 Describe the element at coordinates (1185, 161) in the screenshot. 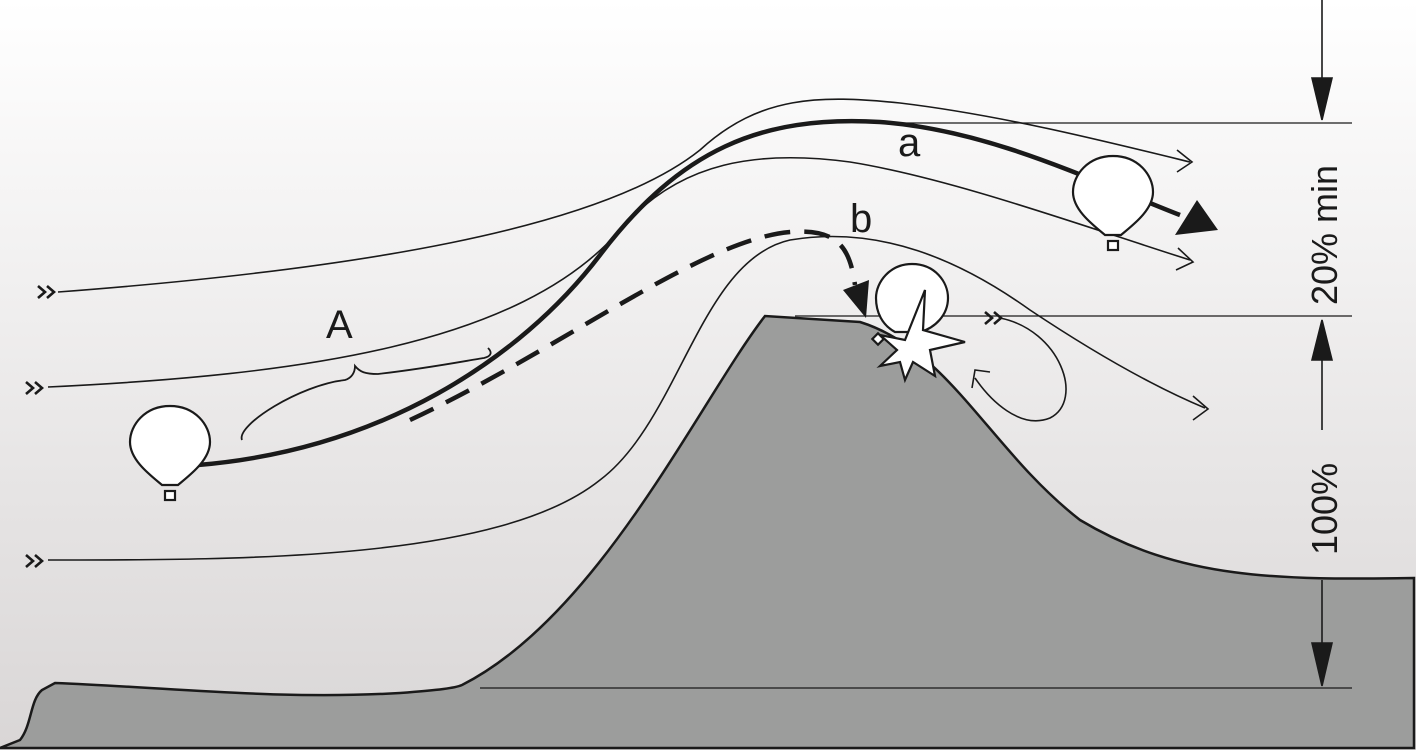

I see `arrowhead-top` at that location.